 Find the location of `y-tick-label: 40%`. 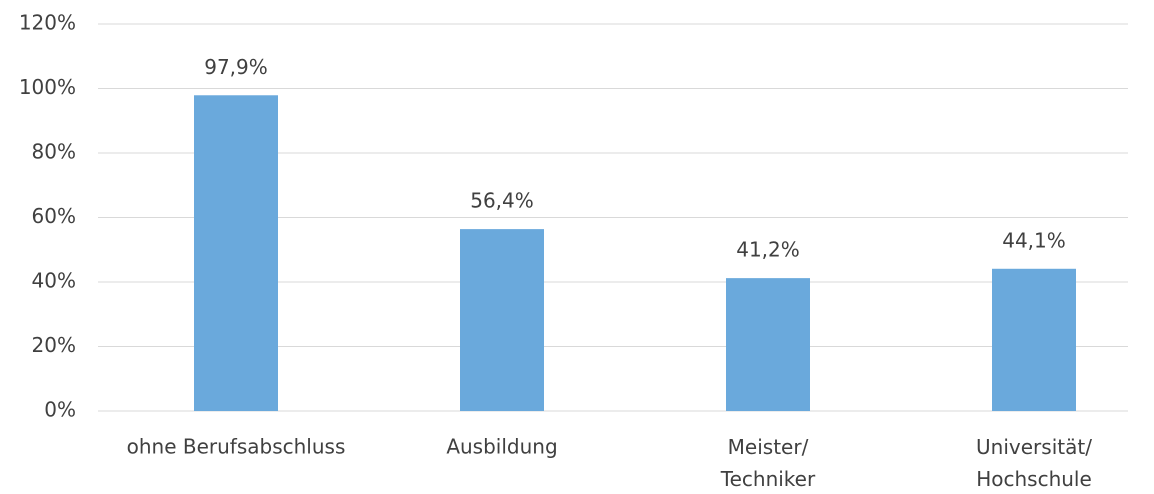

y-tick-label: 40% is located at coordinates (54, 281).